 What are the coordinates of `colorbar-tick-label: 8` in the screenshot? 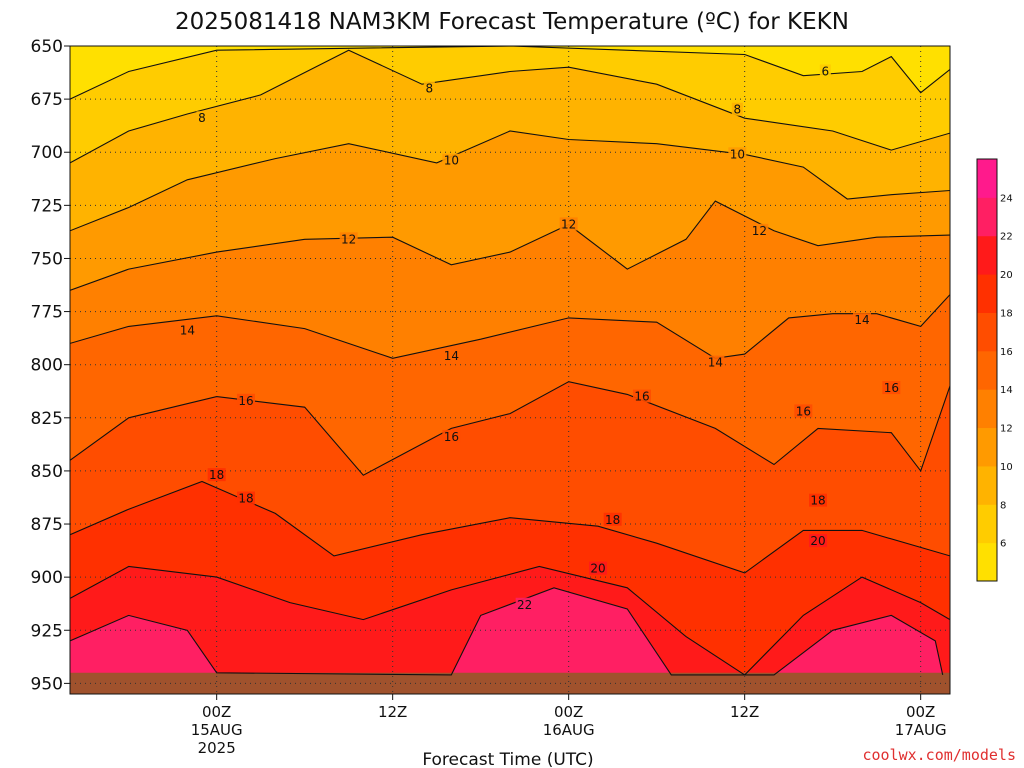 It's located at (1003, 505).